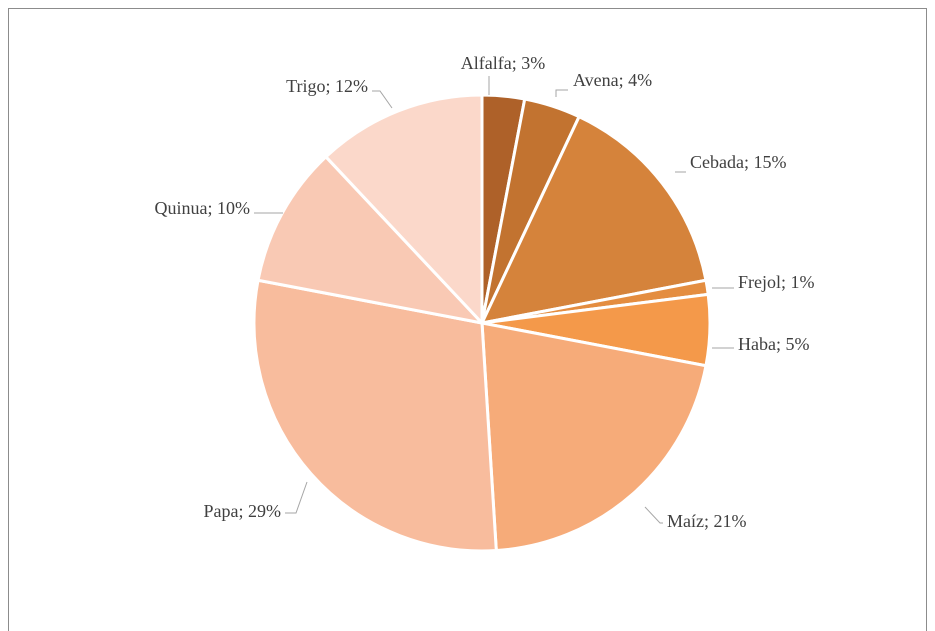 The image size is (935, 631). Describe the element at coordinates (486, 63) in the screenshot. I see `category-name: Alfalfa` at that location.